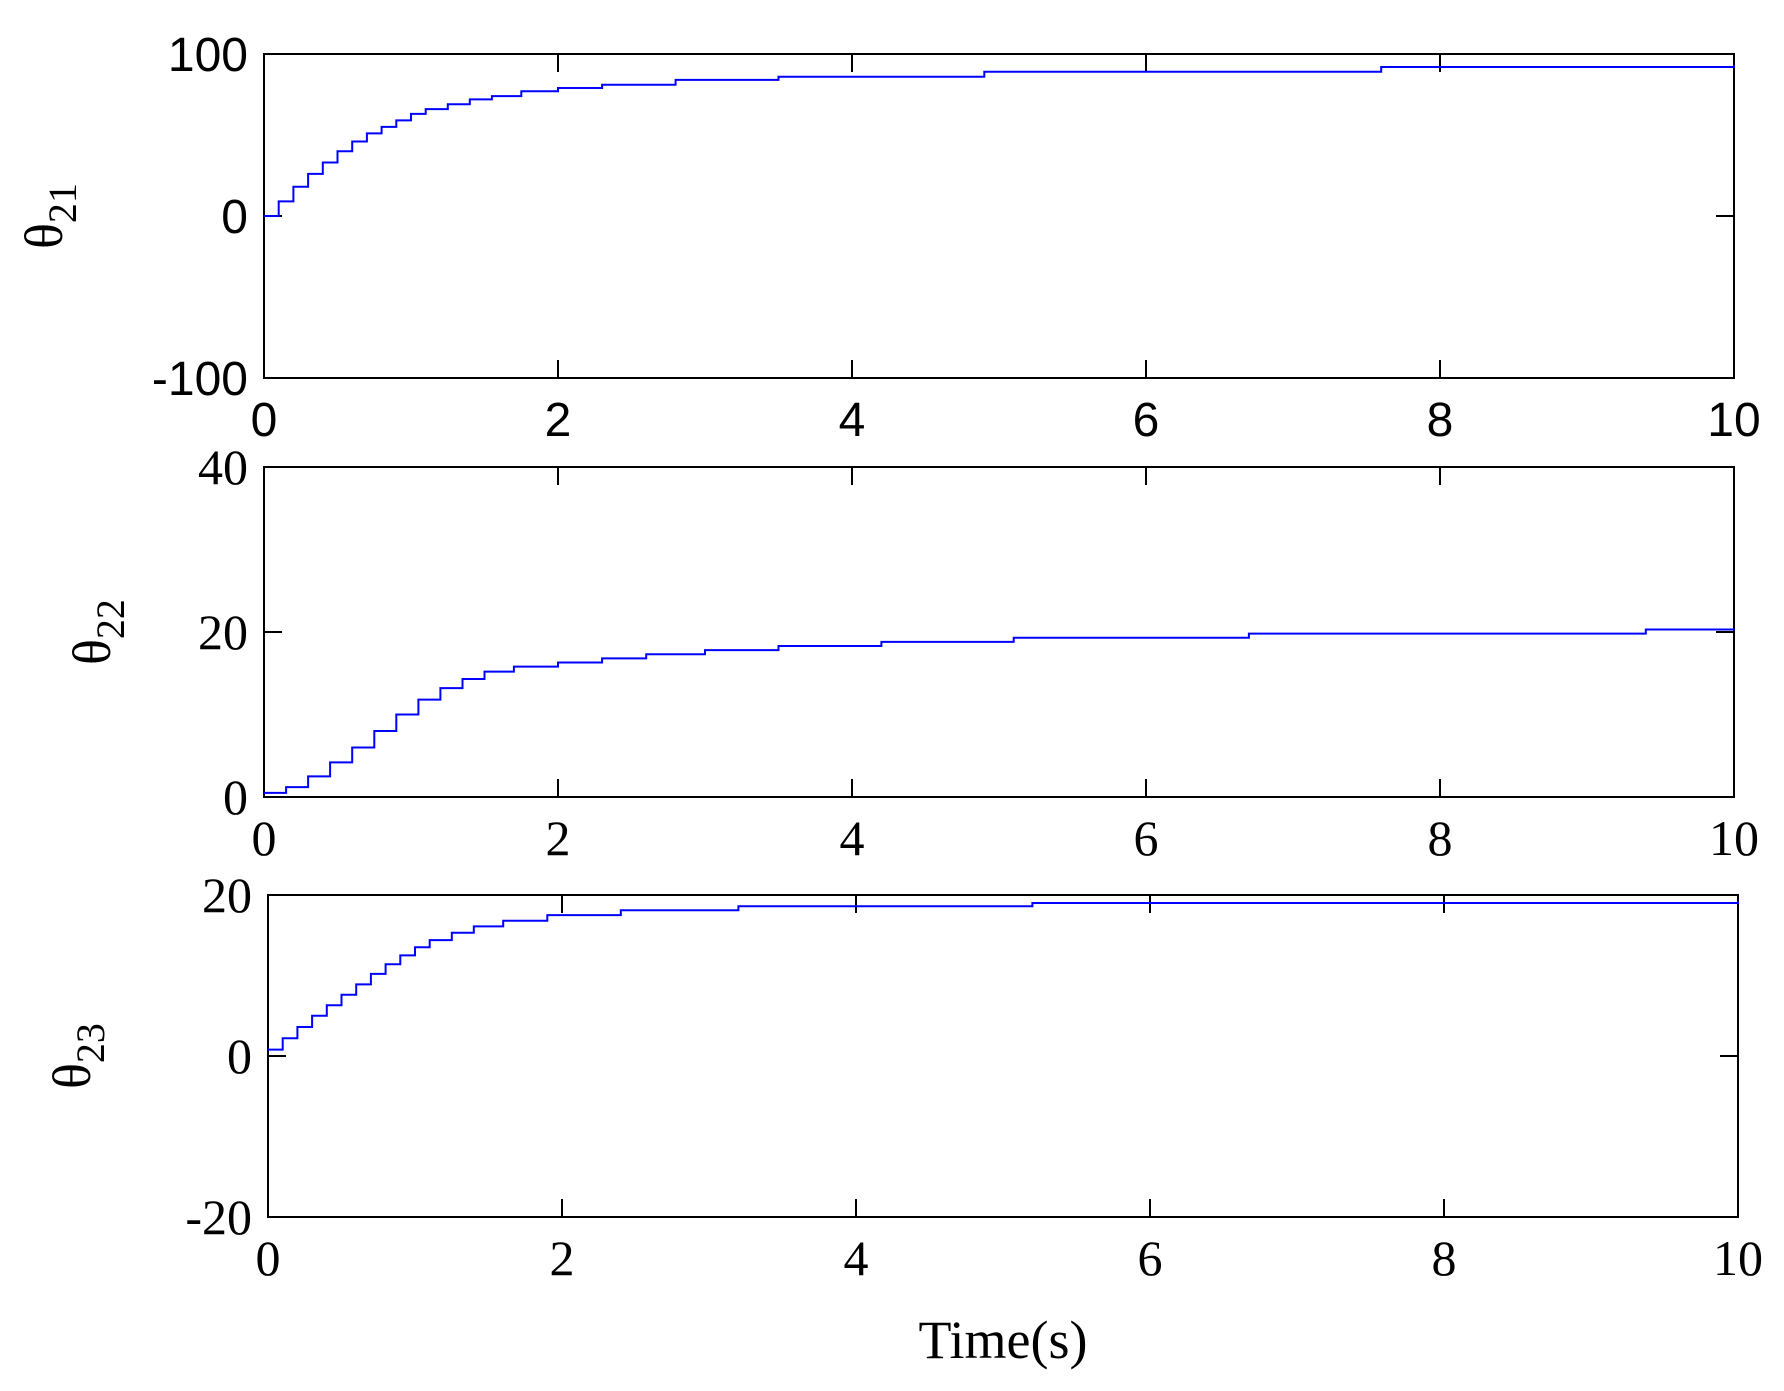 The image size is (1784, 1391). What do you see at coordinates (62, 203) in the screenshot?
I see `y-axis-title-subscript: 21` at bounding box center [62, 203].